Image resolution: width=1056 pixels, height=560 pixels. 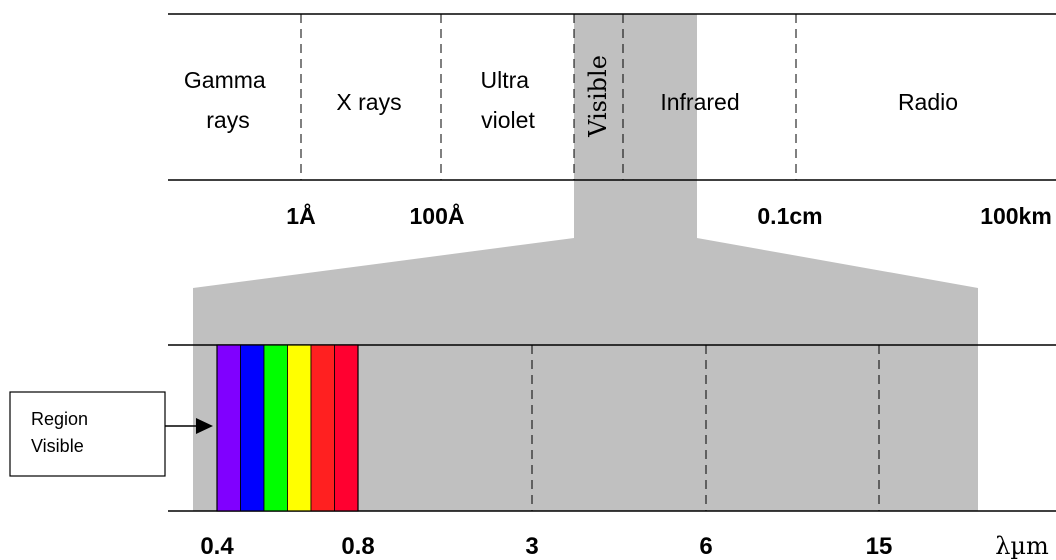 I want to click on wavelength-tick-100km: 100km, so click(x=1016, y=216).